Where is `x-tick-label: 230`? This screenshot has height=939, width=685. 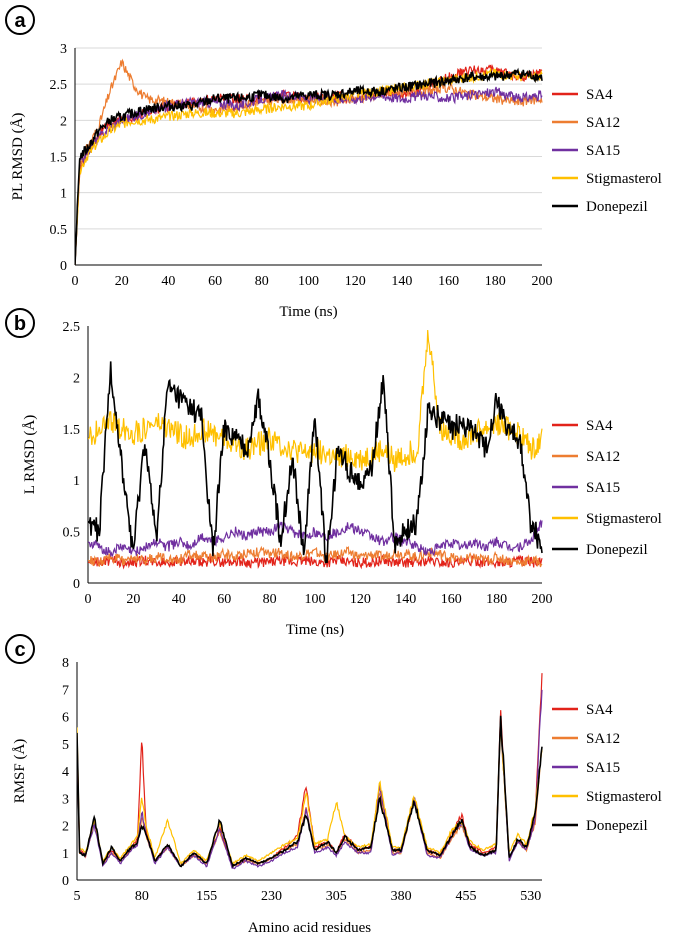
x-tick-label: 230 is located at coordinates (271, 896).